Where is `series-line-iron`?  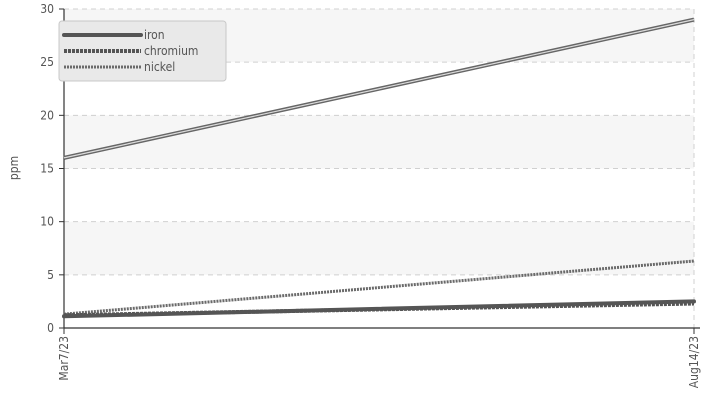
series-line-iron is located at coordinates (379, 309).